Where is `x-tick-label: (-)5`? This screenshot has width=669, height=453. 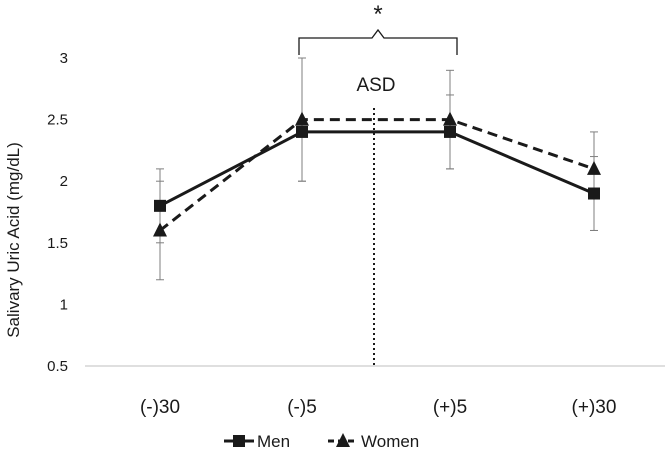 x-tick-label: (-)5 is located at coordinates (302, 407).